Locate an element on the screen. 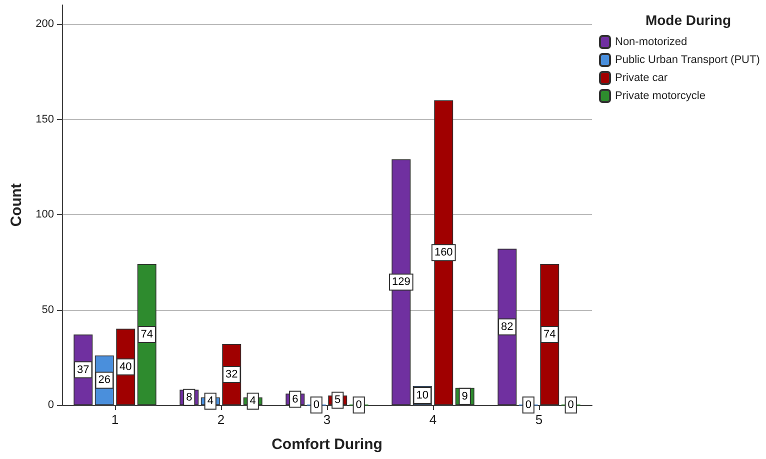 This screenshot has width=766, height=459. y-tick-label: 0 is located at coordinates (51, 405).